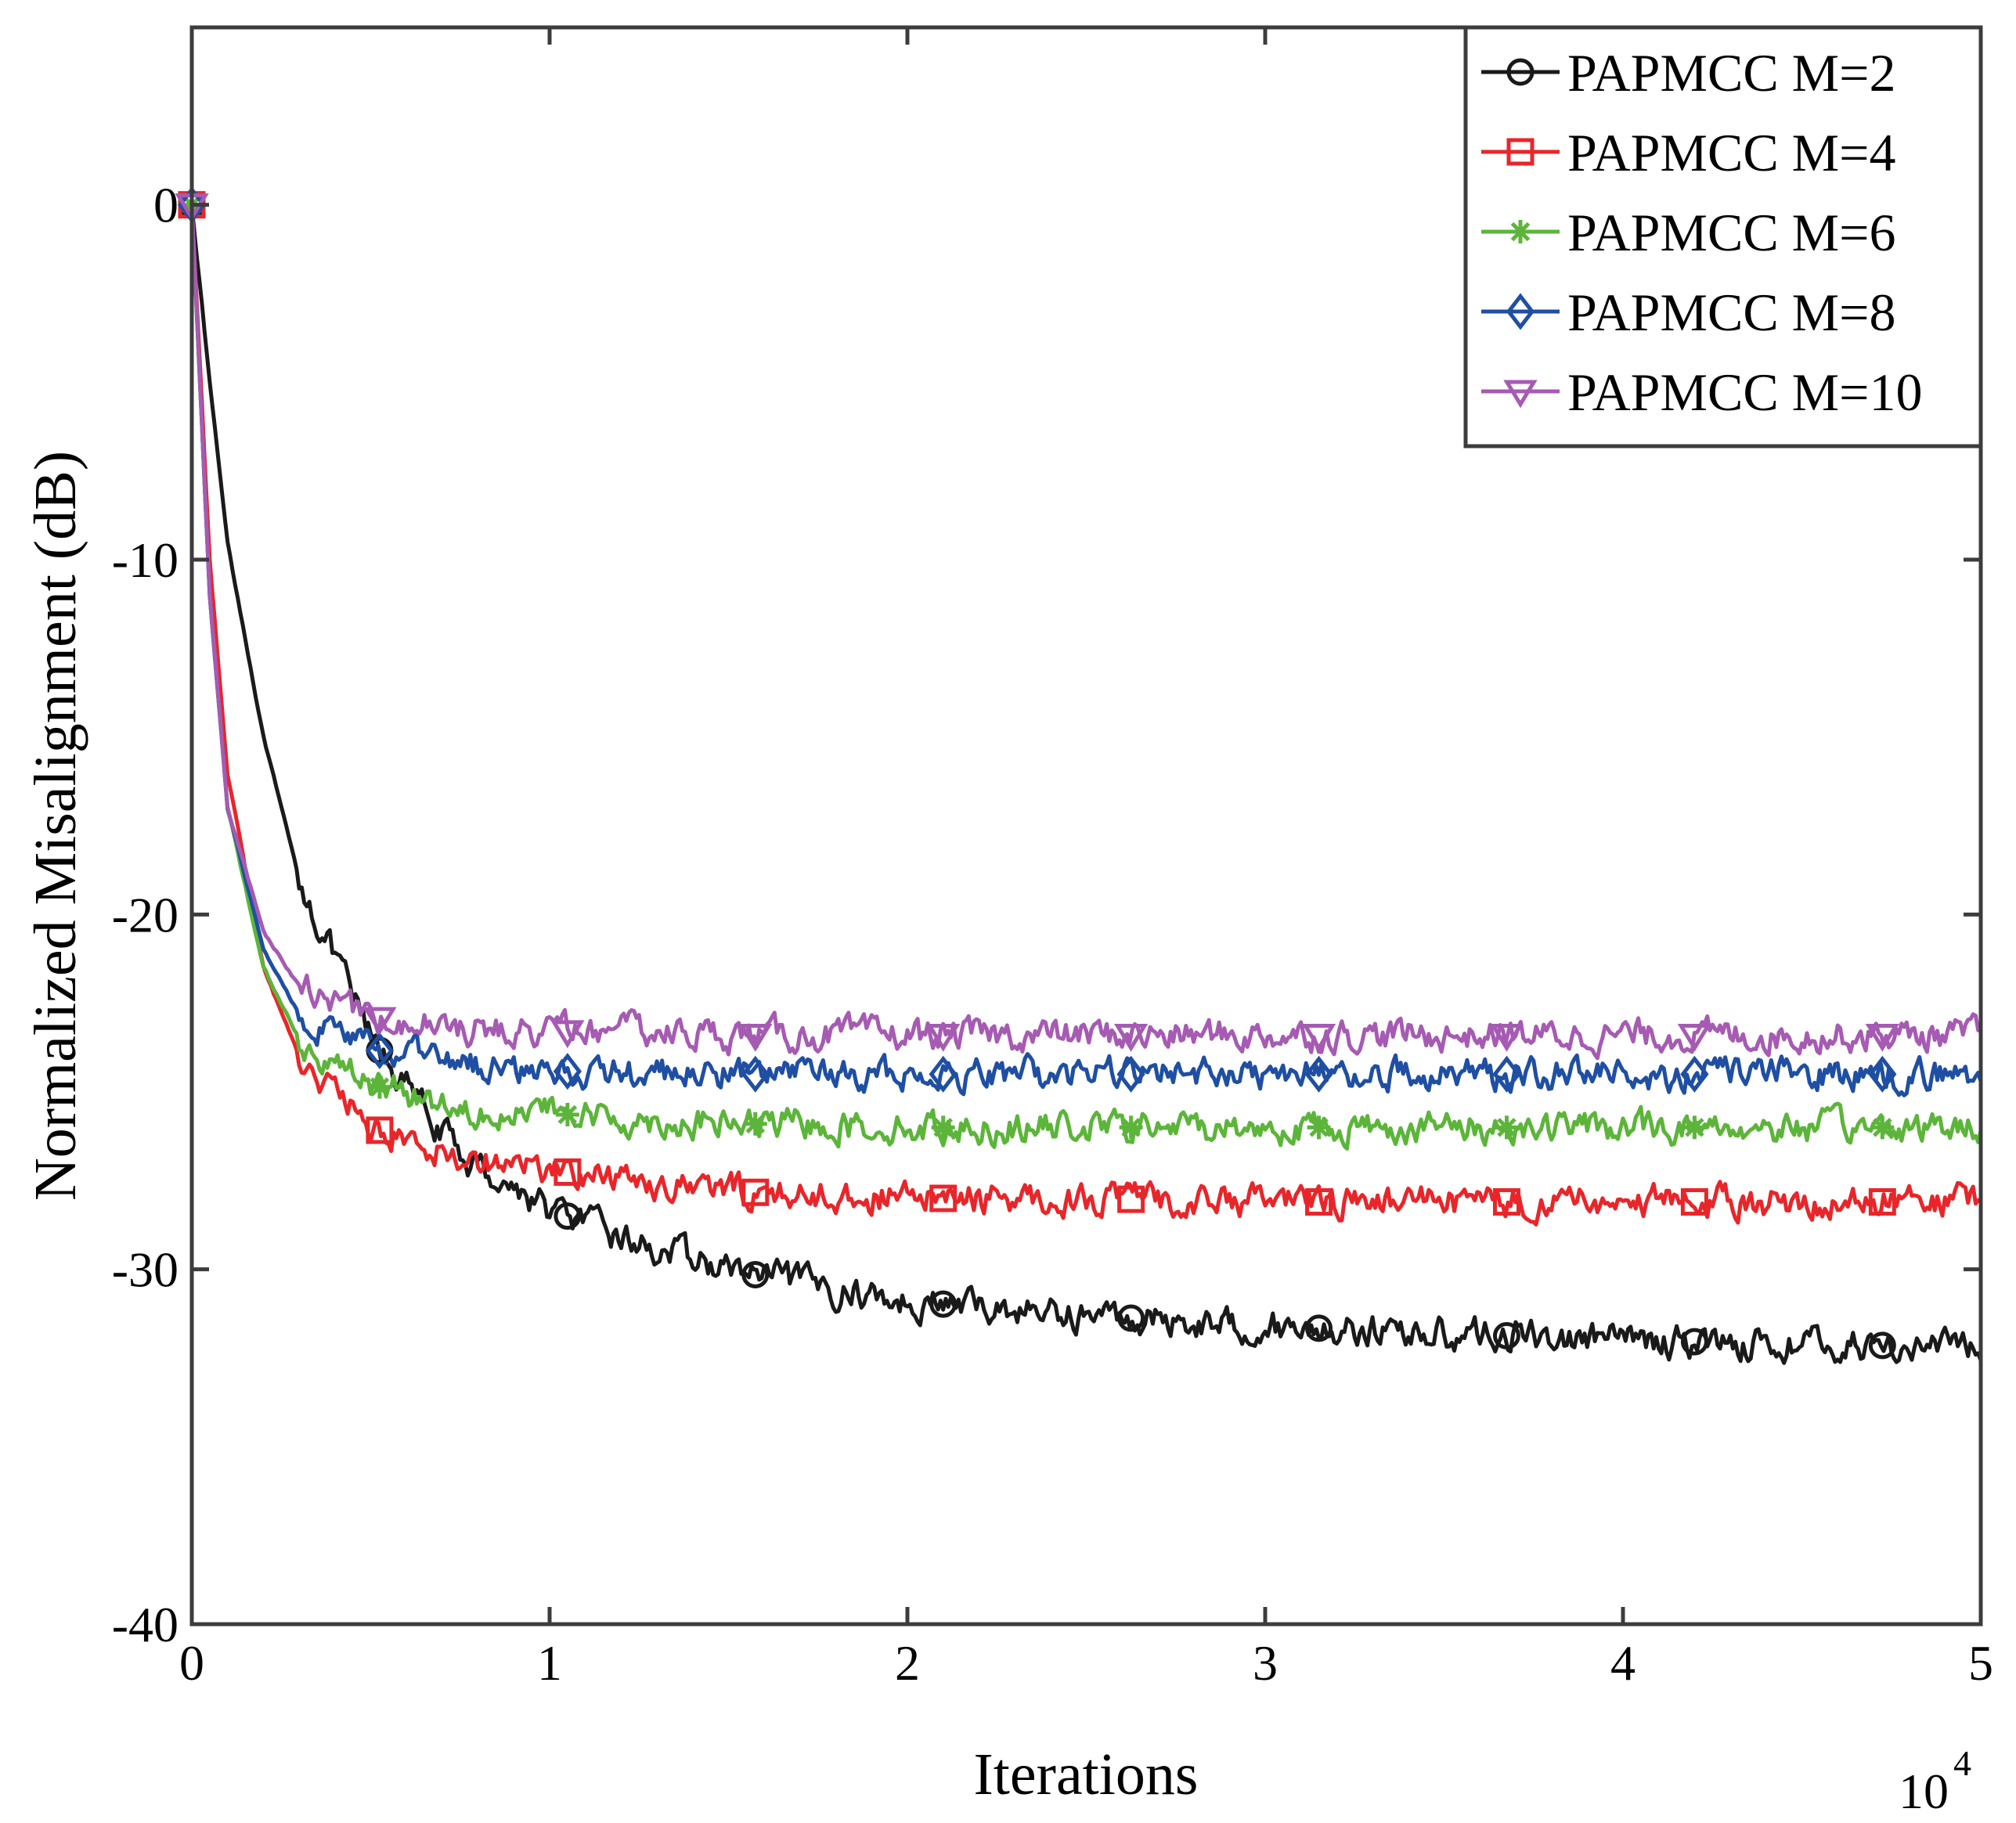  What do you see at coordinates (1623, 1663) in the screenshot?
I see `x-tick-label: 4` at bounding box center [1623, 1663].